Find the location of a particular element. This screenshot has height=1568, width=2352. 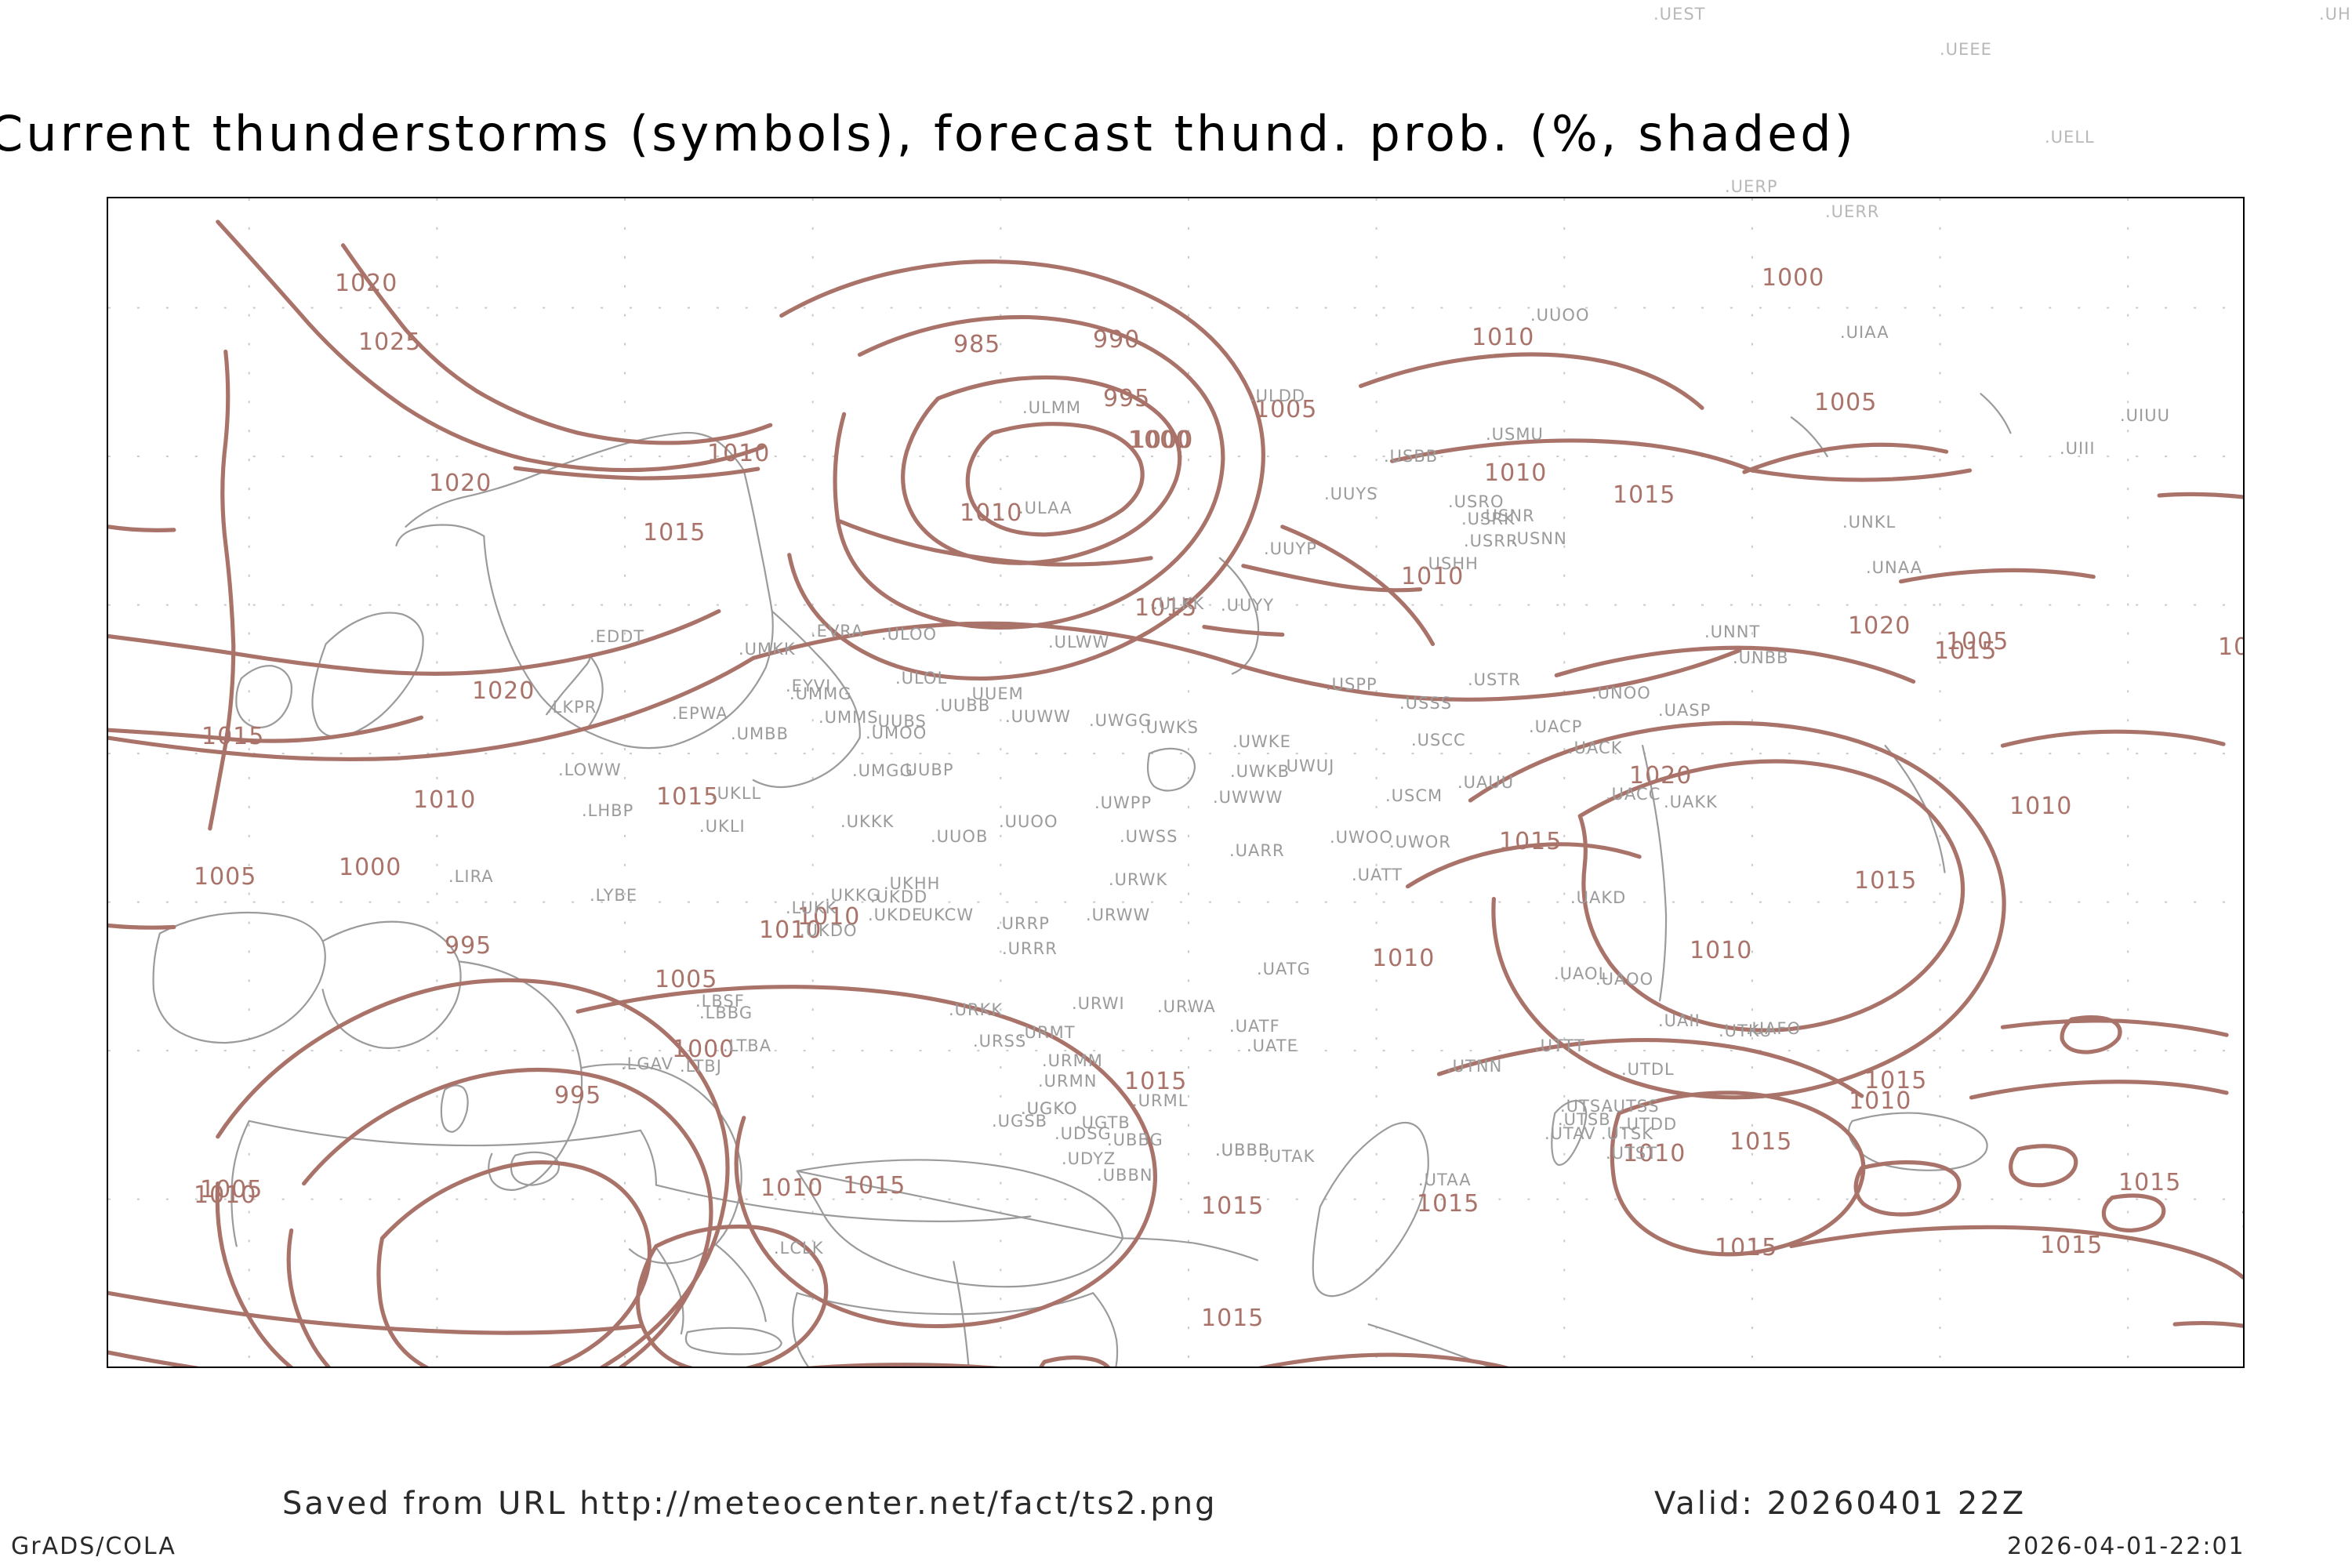

station-label-outside: .UHHH is located at coordinates (2335, 15).